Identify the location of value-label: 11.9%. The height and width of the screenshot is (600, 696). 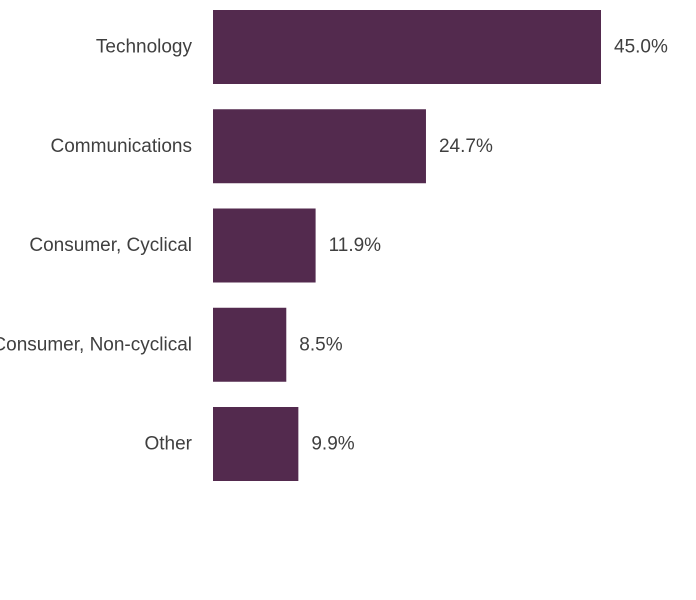
(355, 245).